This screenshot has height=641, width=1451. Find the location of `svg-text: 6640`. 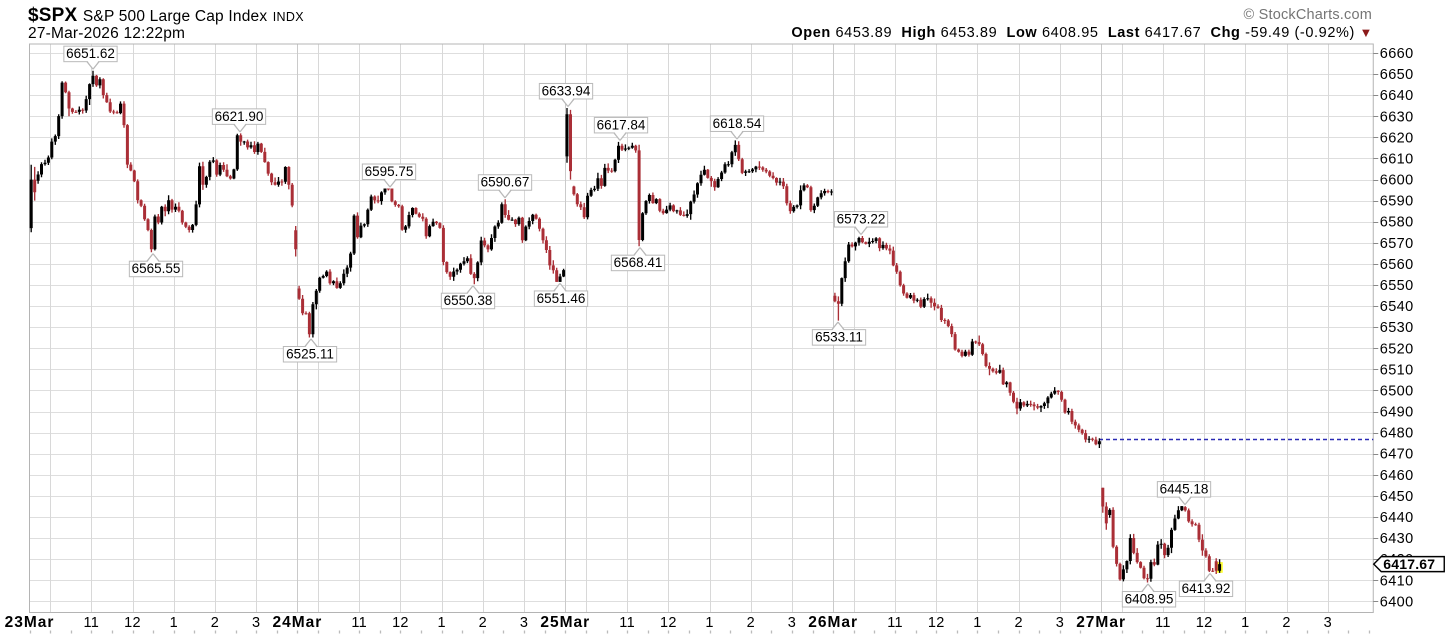

svg-text: 6640 is located at coordinates (1397, 96).